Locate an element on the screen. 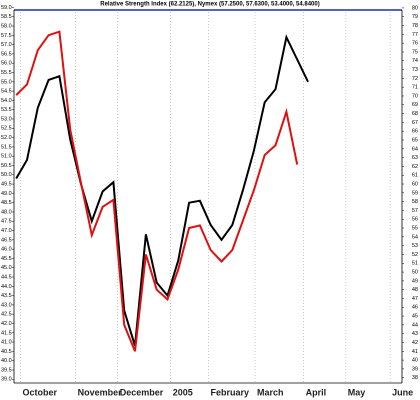 This screenshot has width=420, height=400. y2-tick-label: 53 is located at coordinates (415, 246).